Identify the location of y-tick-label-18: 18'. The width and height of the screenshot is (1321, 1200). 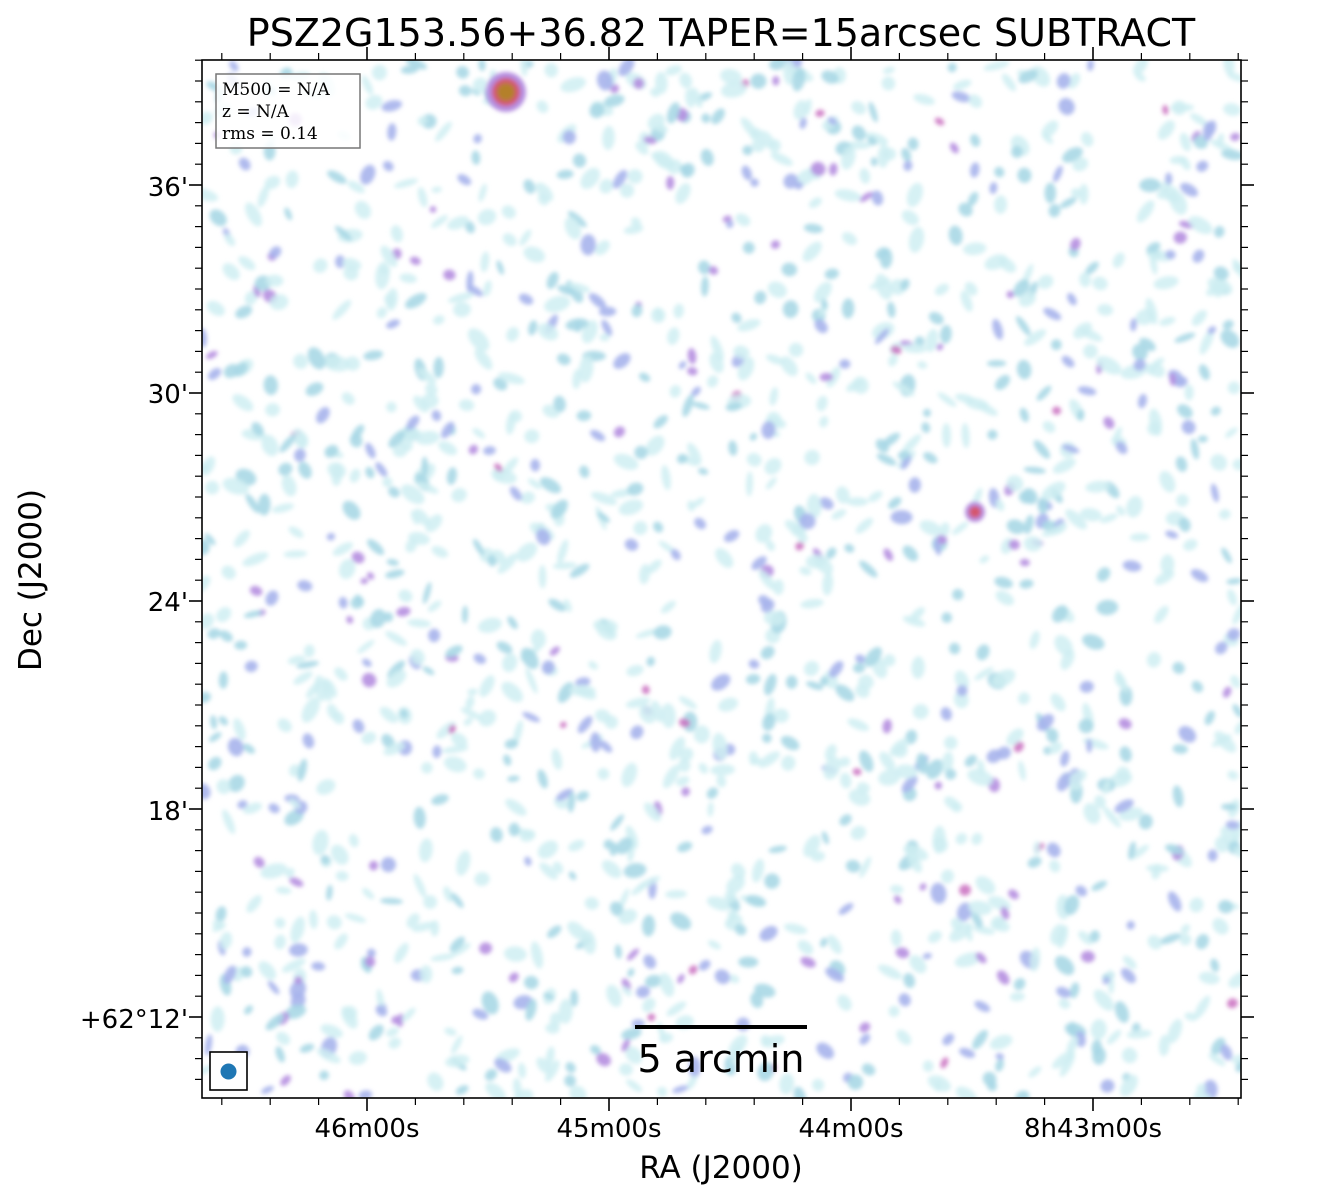
(168, 812).